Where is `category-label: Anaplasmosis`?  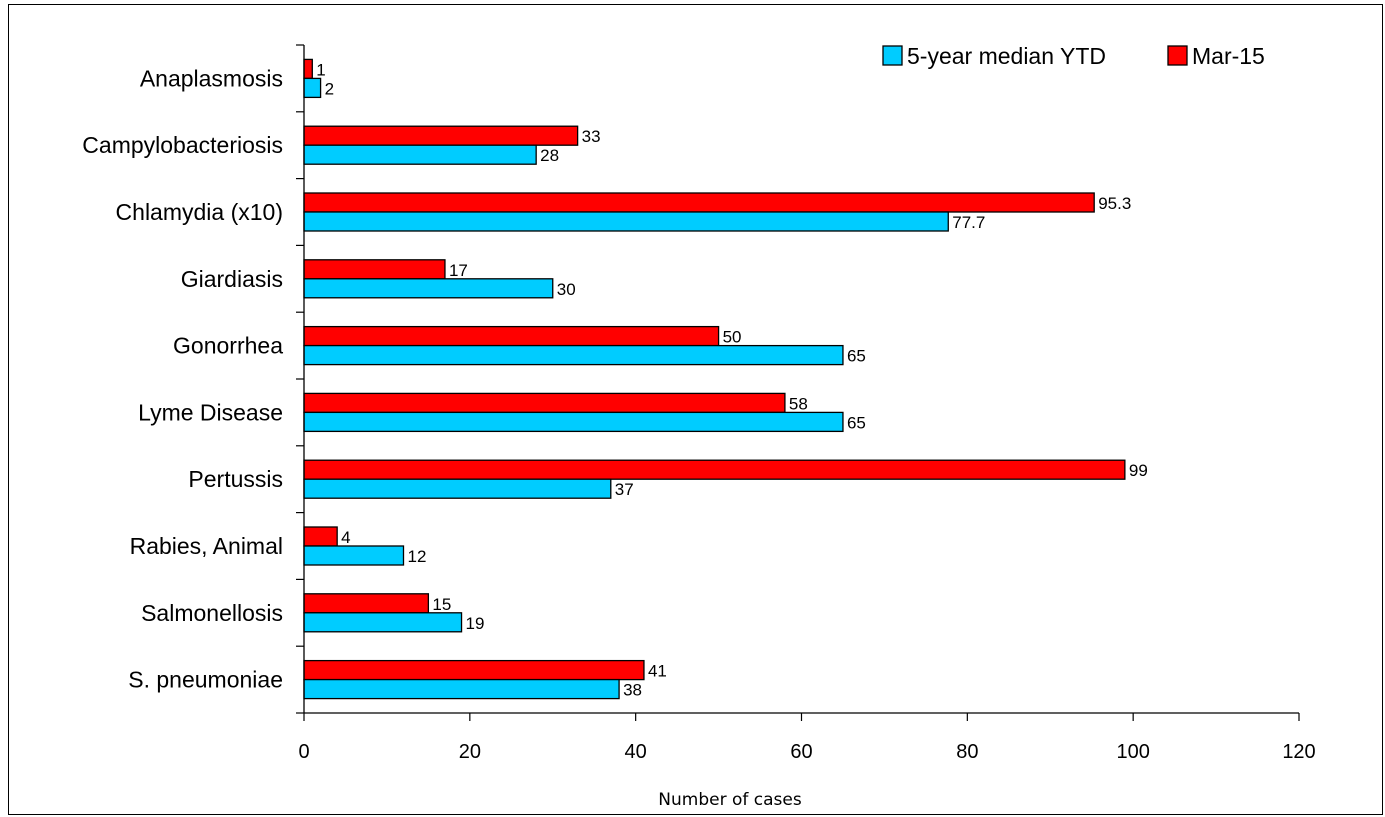 category-label: Anaplasmosis is located at coordinates (211, 78).